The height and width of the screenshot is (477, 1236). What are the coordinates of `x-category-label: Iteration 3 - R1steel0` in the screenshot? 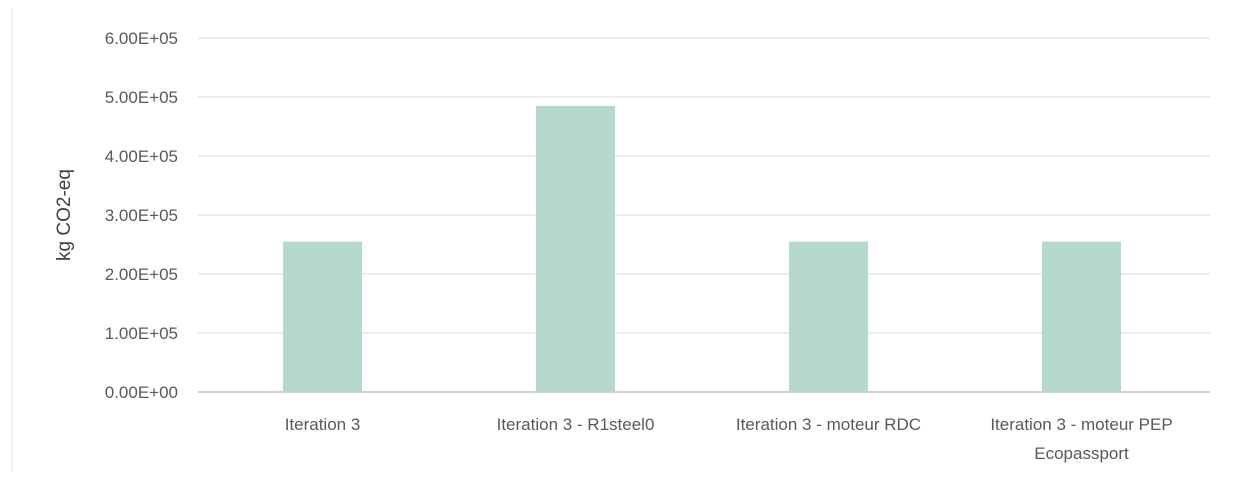 It's located at (576, 424).